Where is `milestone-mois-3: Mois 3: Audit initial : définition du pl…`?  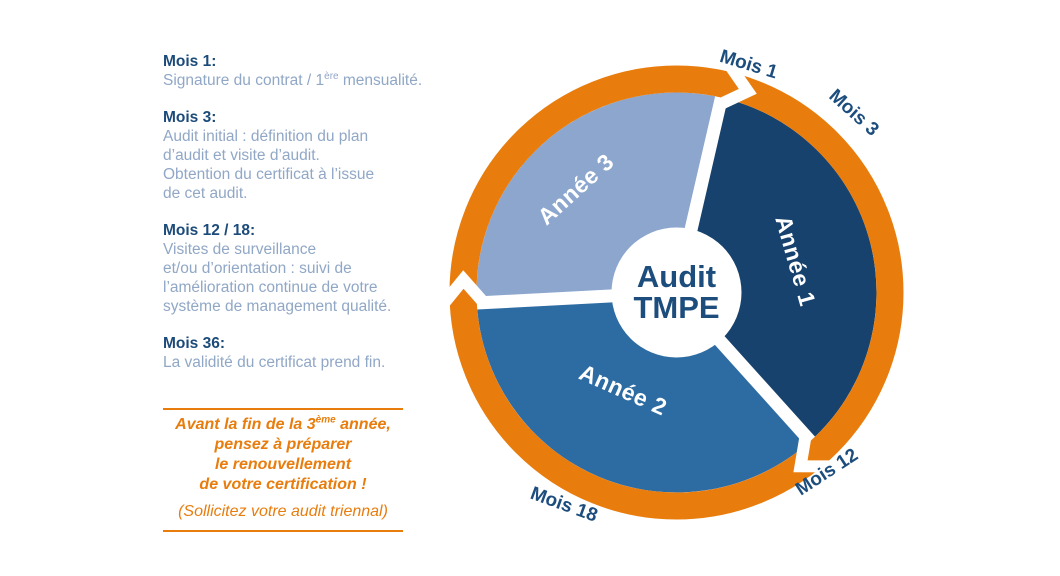 milestone-mois-3: Mois 3: Audit initial : définition du pl… is located at coordinates (268, 156).